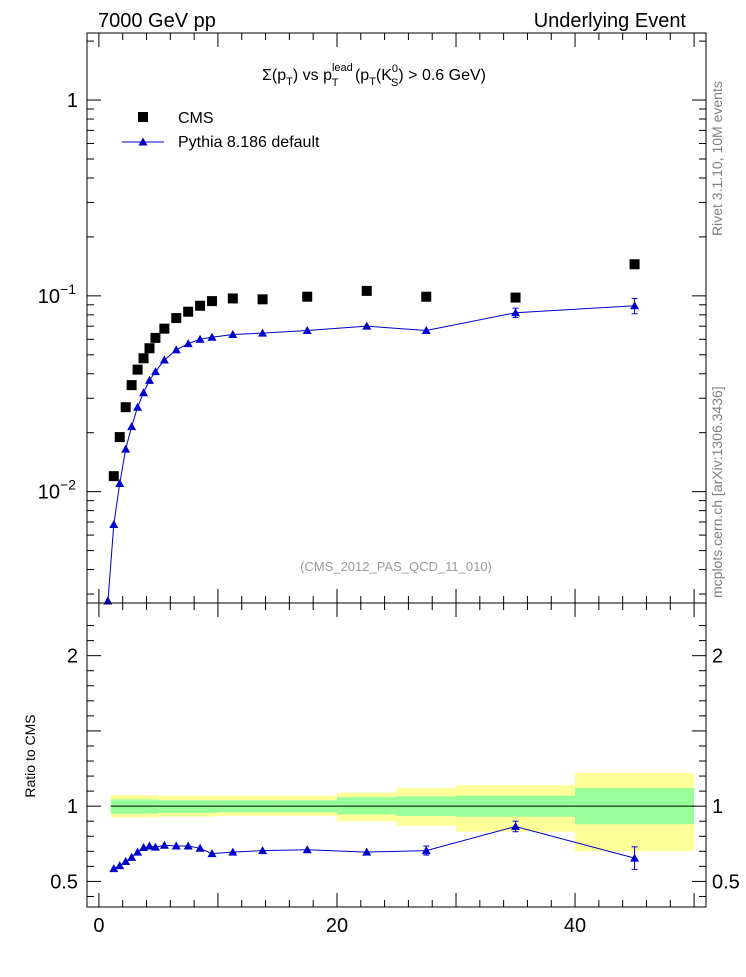 This screenshot has width=746, height=977. I want to click on legend-cms-marker, so click(143, 117).